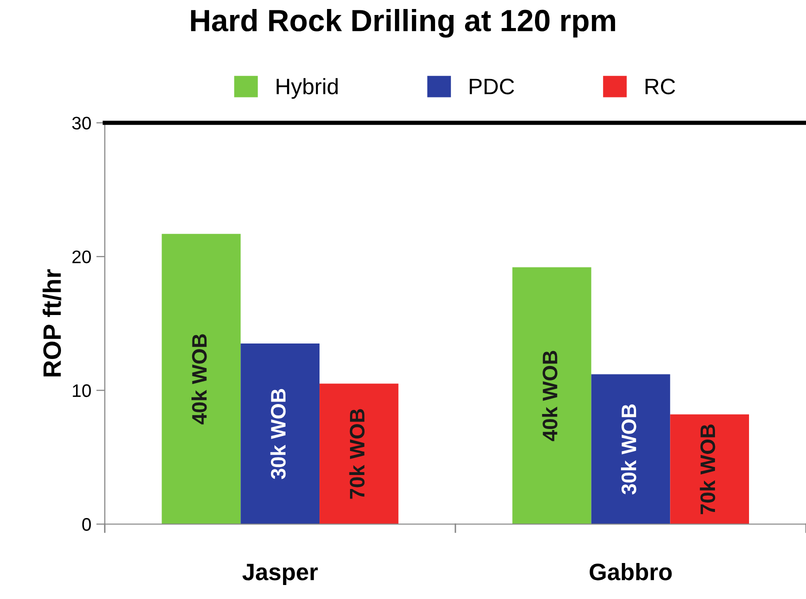  What do you see at coordinates (86, 524) in the screenshot?
I see `y-tick-label: 0` at bounding box center [86, 524].